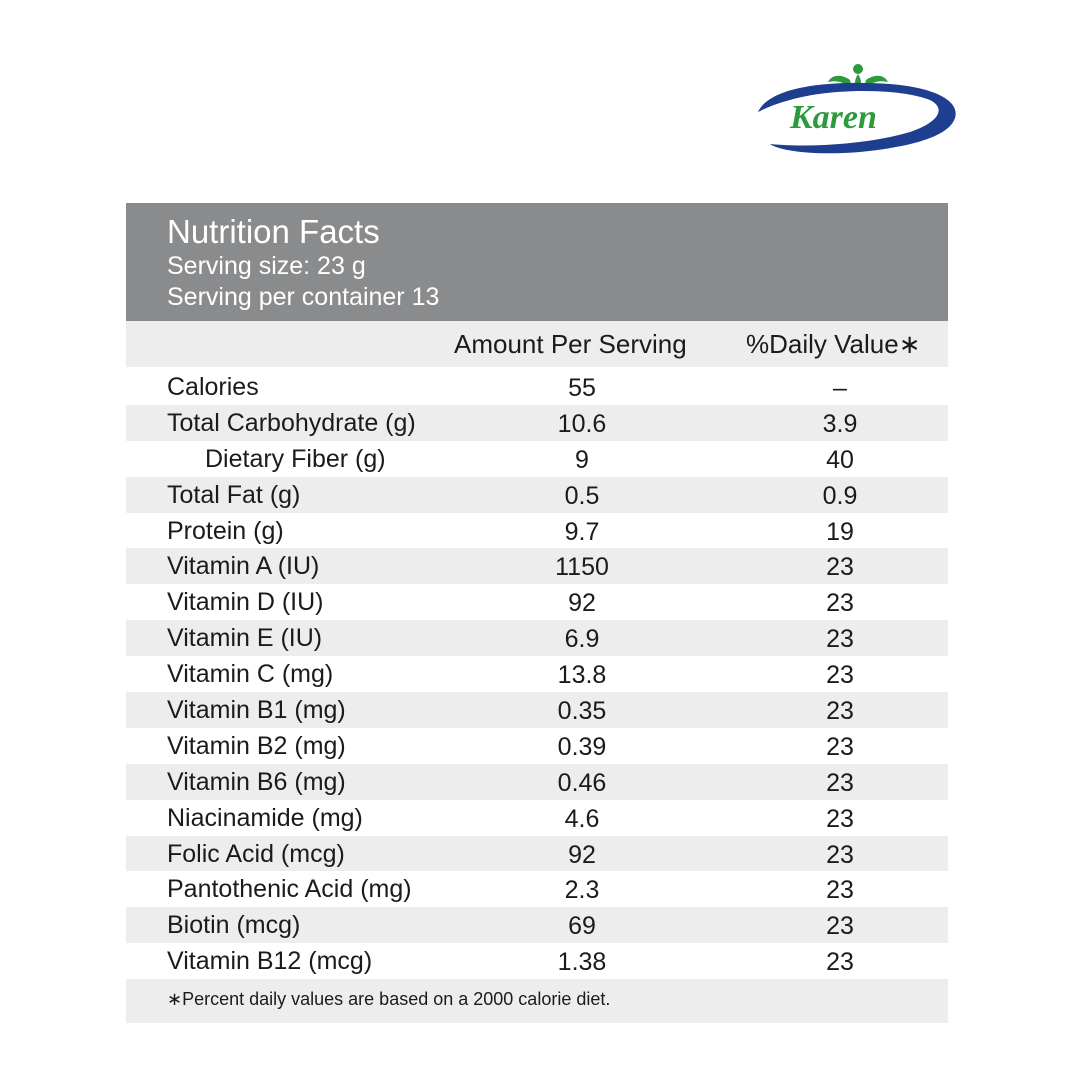 The width and height of the screenshot is (1080, 1080). Describe the element at coordinates (582, 746) in the screenshot. I see `nutrient-amount: 0.39` at that location.